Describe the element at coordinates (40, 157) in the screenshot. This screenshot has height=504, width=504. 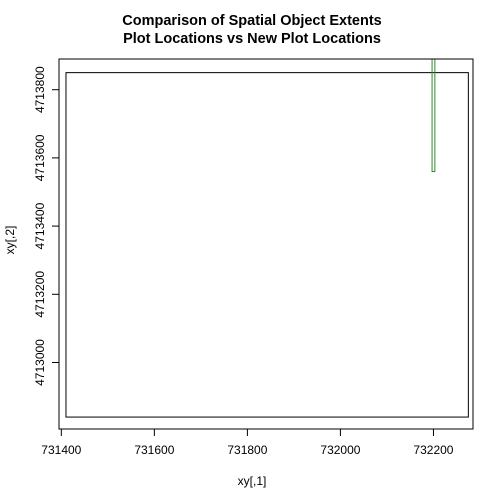
I see `y-tick-label: 4713600` at that location.